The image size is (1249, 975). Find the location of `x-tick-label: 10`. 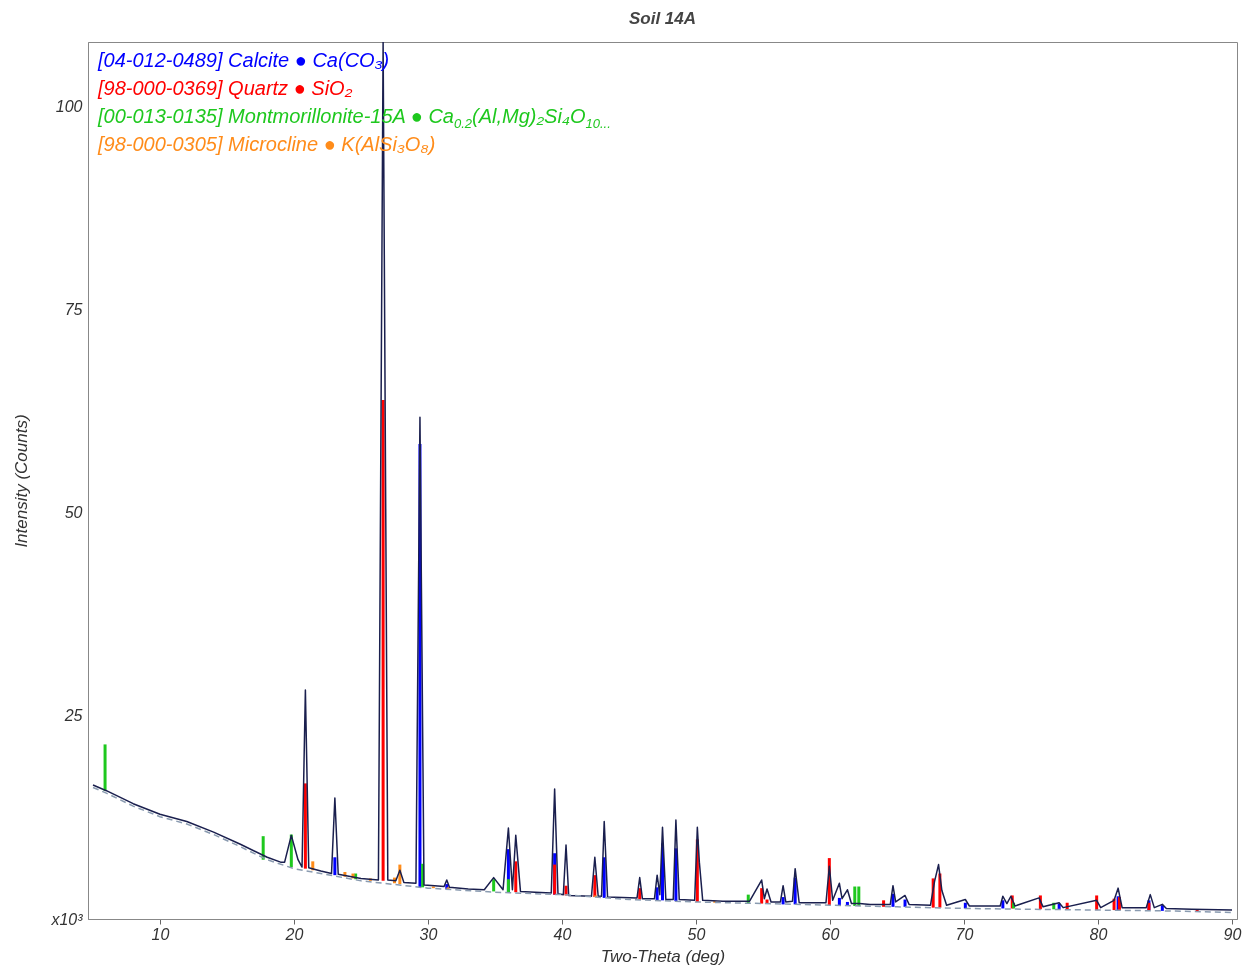

x-tick-label: 10 is located at coordinates (160, 934).